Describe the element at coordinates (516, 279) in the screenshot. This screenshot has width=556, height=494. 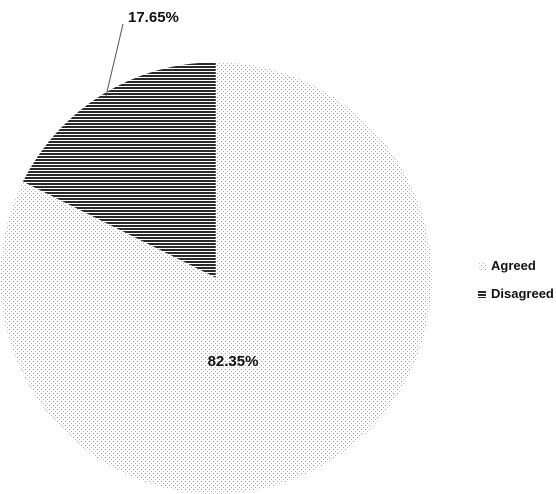
I see `legend: Agreed Disagreed` at that location.